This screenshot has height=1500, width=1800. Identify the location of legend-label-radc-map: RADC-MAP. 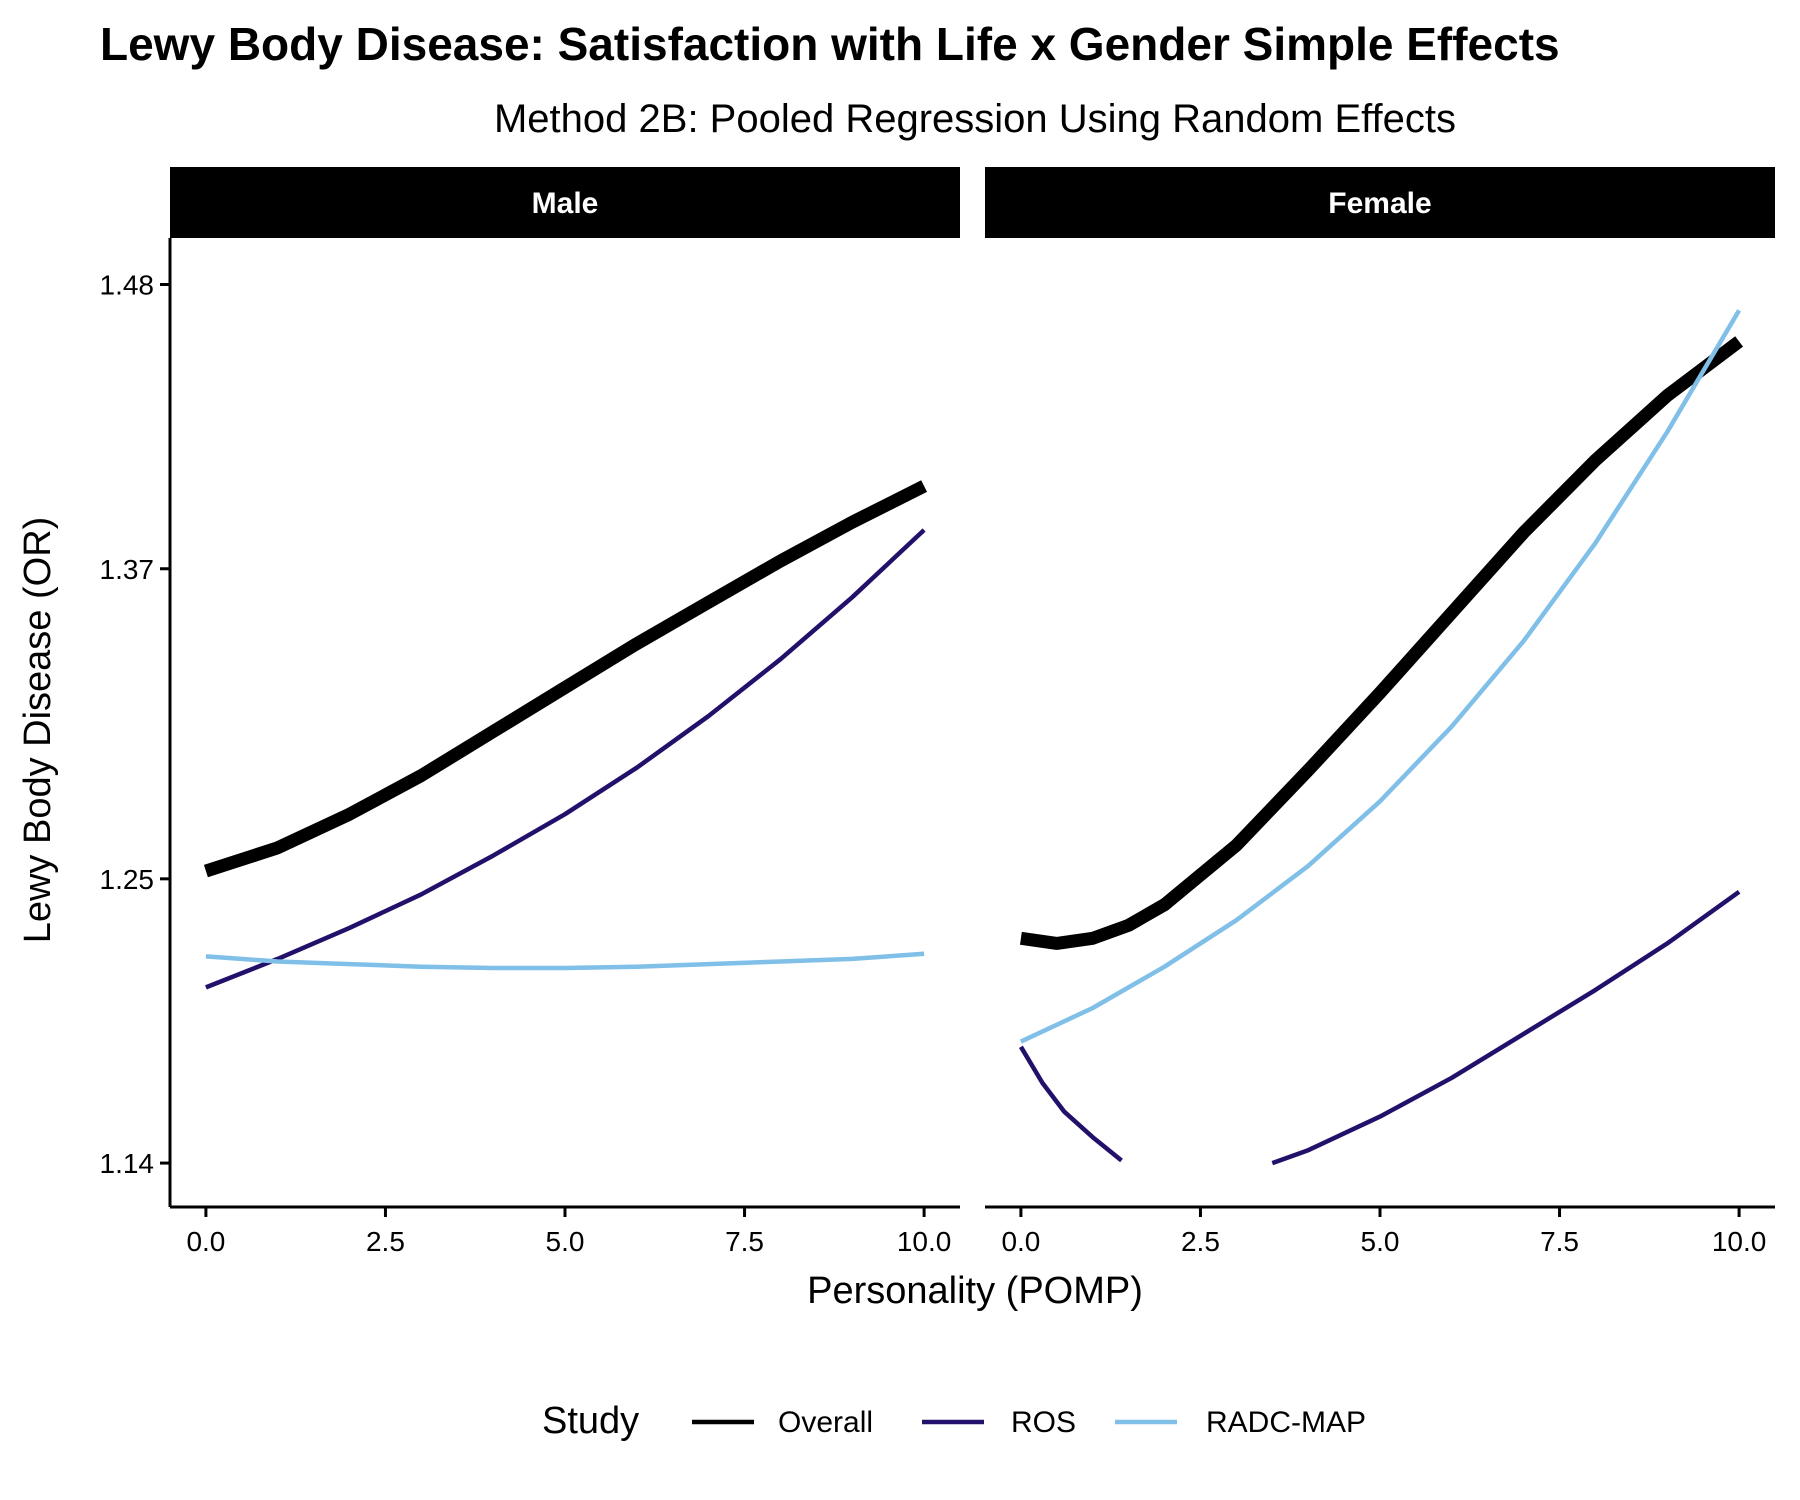
(1286, 1422).